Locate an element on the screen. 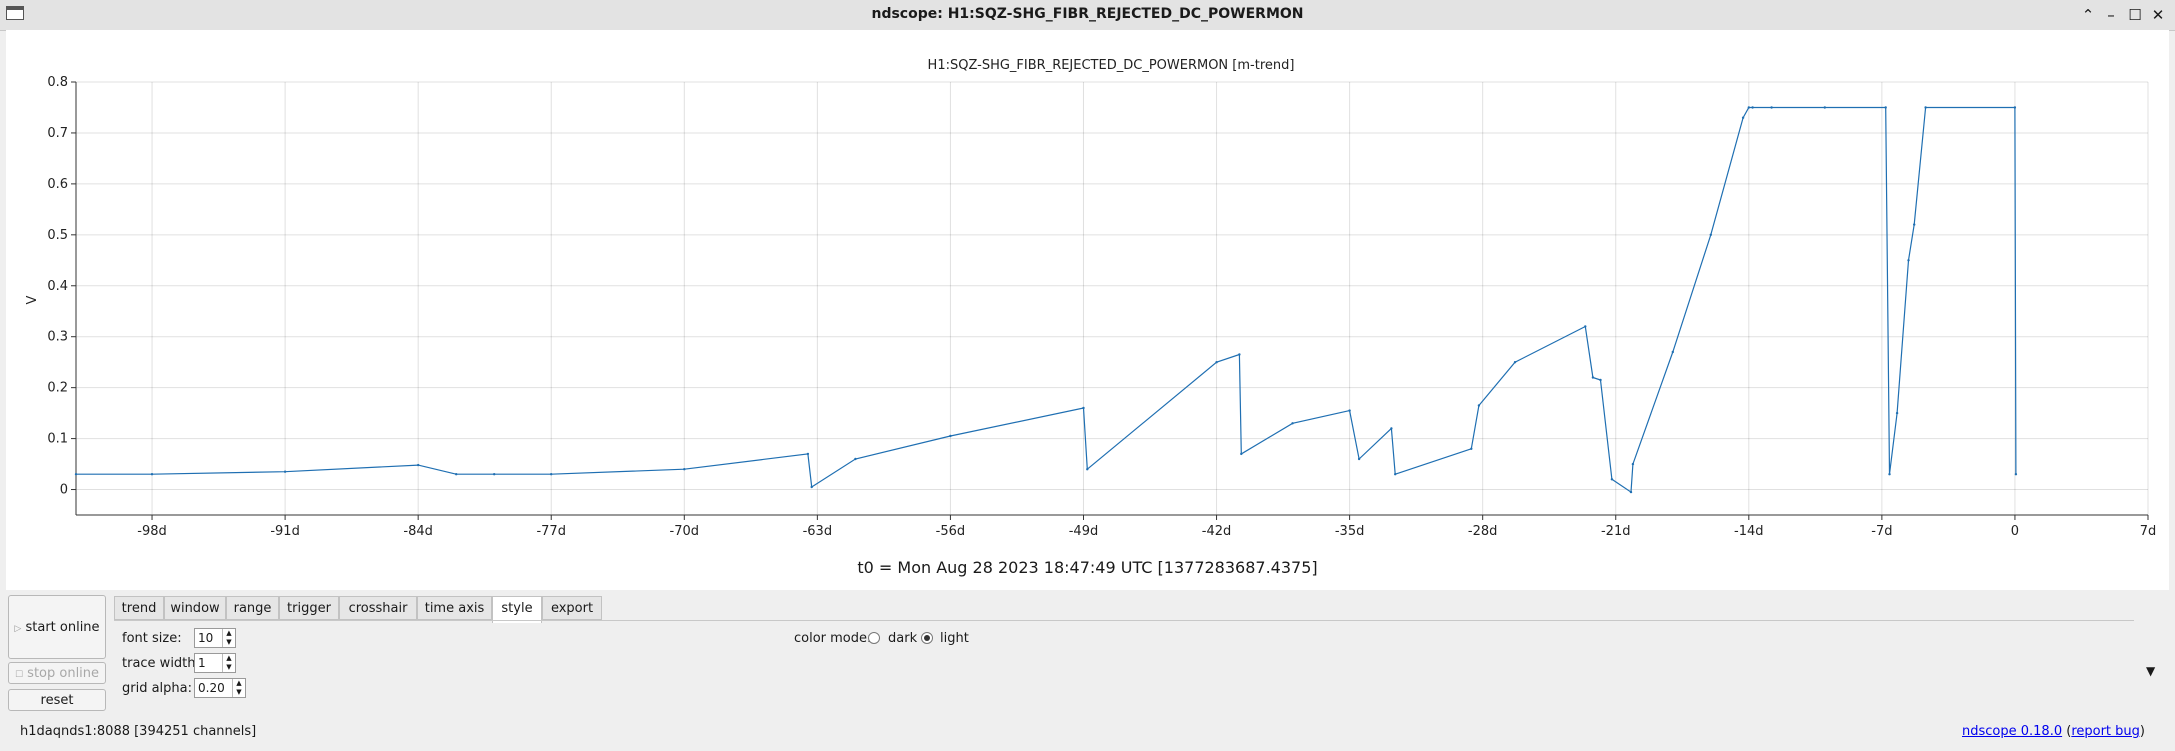 The width and height of the screenshot is (2175, 751). x-tick-label: -21d is located at coordinates (1616, 531).